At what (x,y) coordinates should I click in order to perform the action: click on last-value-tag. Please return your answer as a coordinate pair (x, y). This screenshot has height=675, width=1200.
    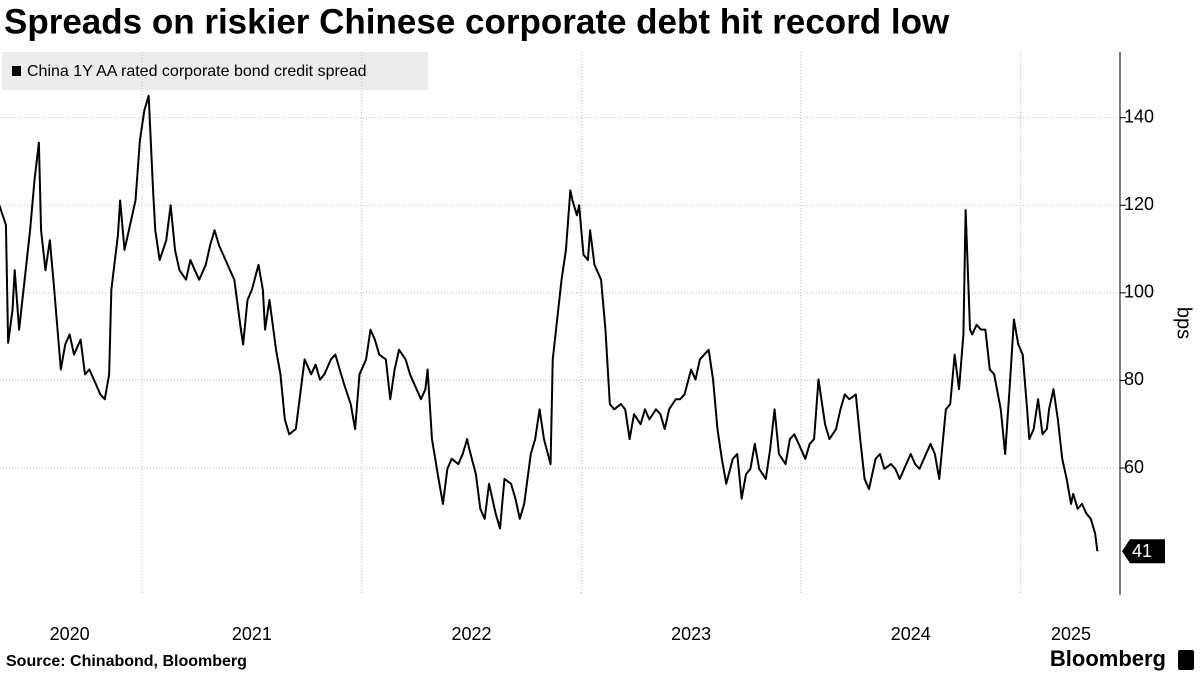
    Looking at the image, I should click on (1143, 551).